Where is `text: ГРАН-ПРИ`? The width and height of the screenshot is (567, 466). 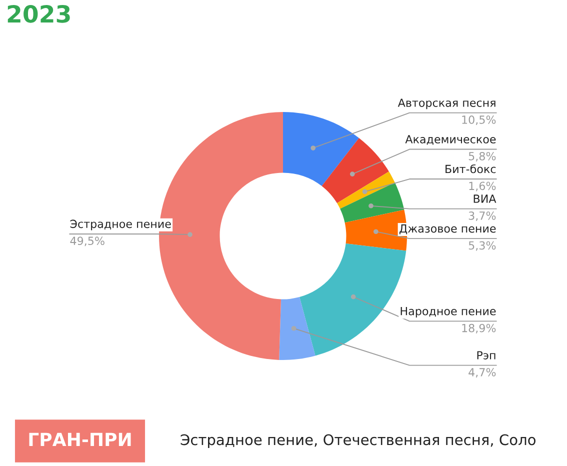 text: ГРАН-ПРИ is located at coordinates (80, 439).